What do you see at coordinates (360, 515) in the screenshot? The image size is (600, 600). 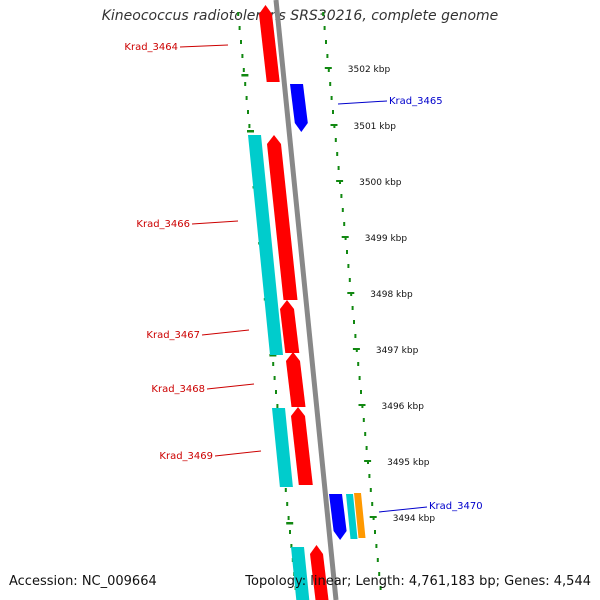 I see `orange-feature` at bounding box center [360, 515].